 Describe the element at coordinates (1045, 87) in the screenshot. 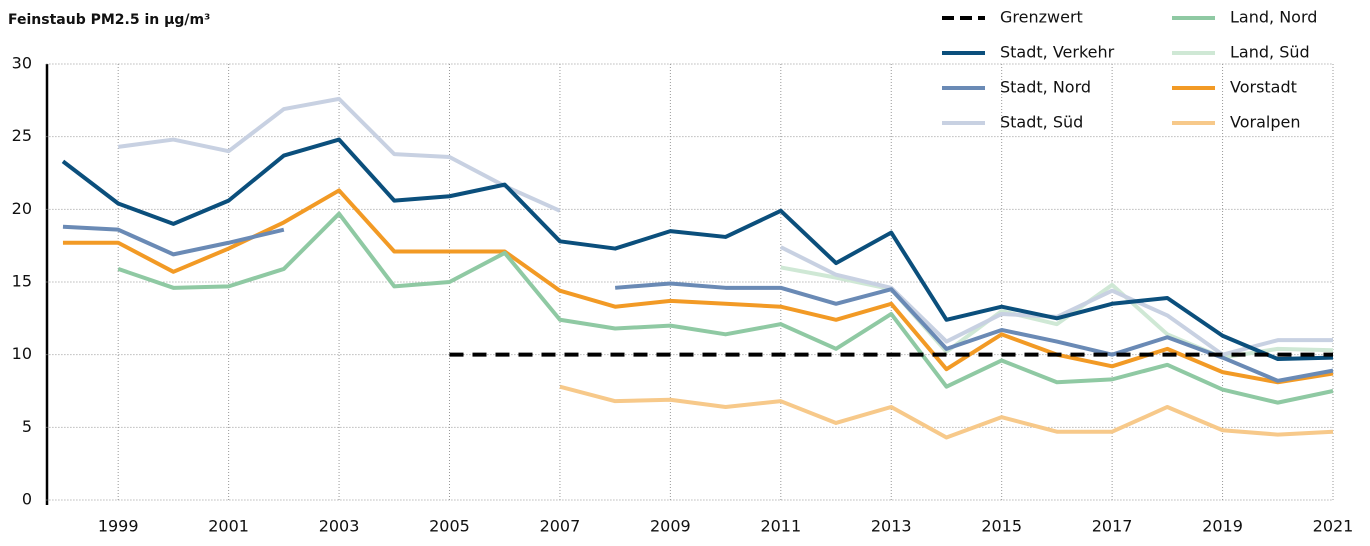

I see `legend-label: Stadt, Nord` at that location.